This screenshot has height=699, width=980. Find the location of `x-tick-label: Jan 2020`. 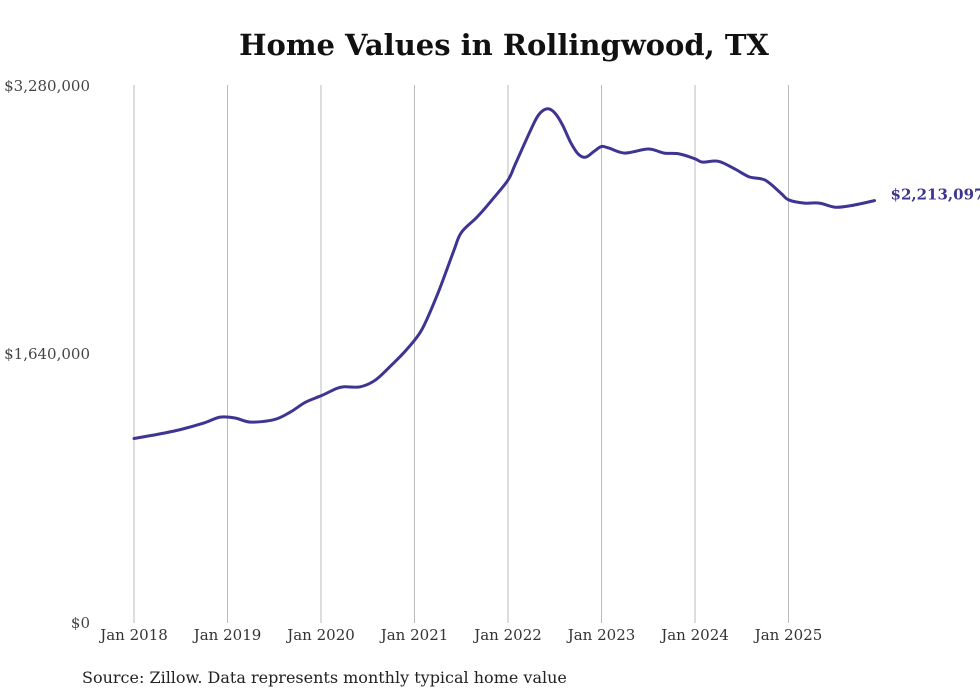

x-tick-label: Jan 2020 is located at coordinates (320, 635).